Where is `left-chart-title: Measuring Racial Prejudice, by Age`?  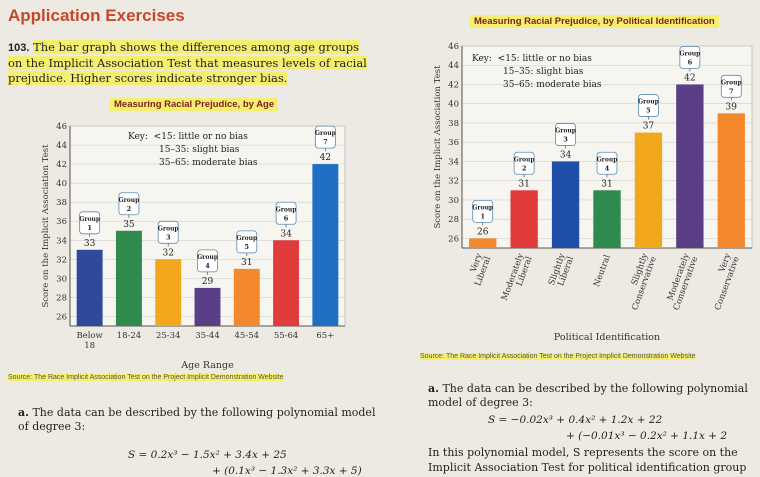
left-chart-title: Measuring Racial Prejudice, by Age is located at coordinates (194, 104).